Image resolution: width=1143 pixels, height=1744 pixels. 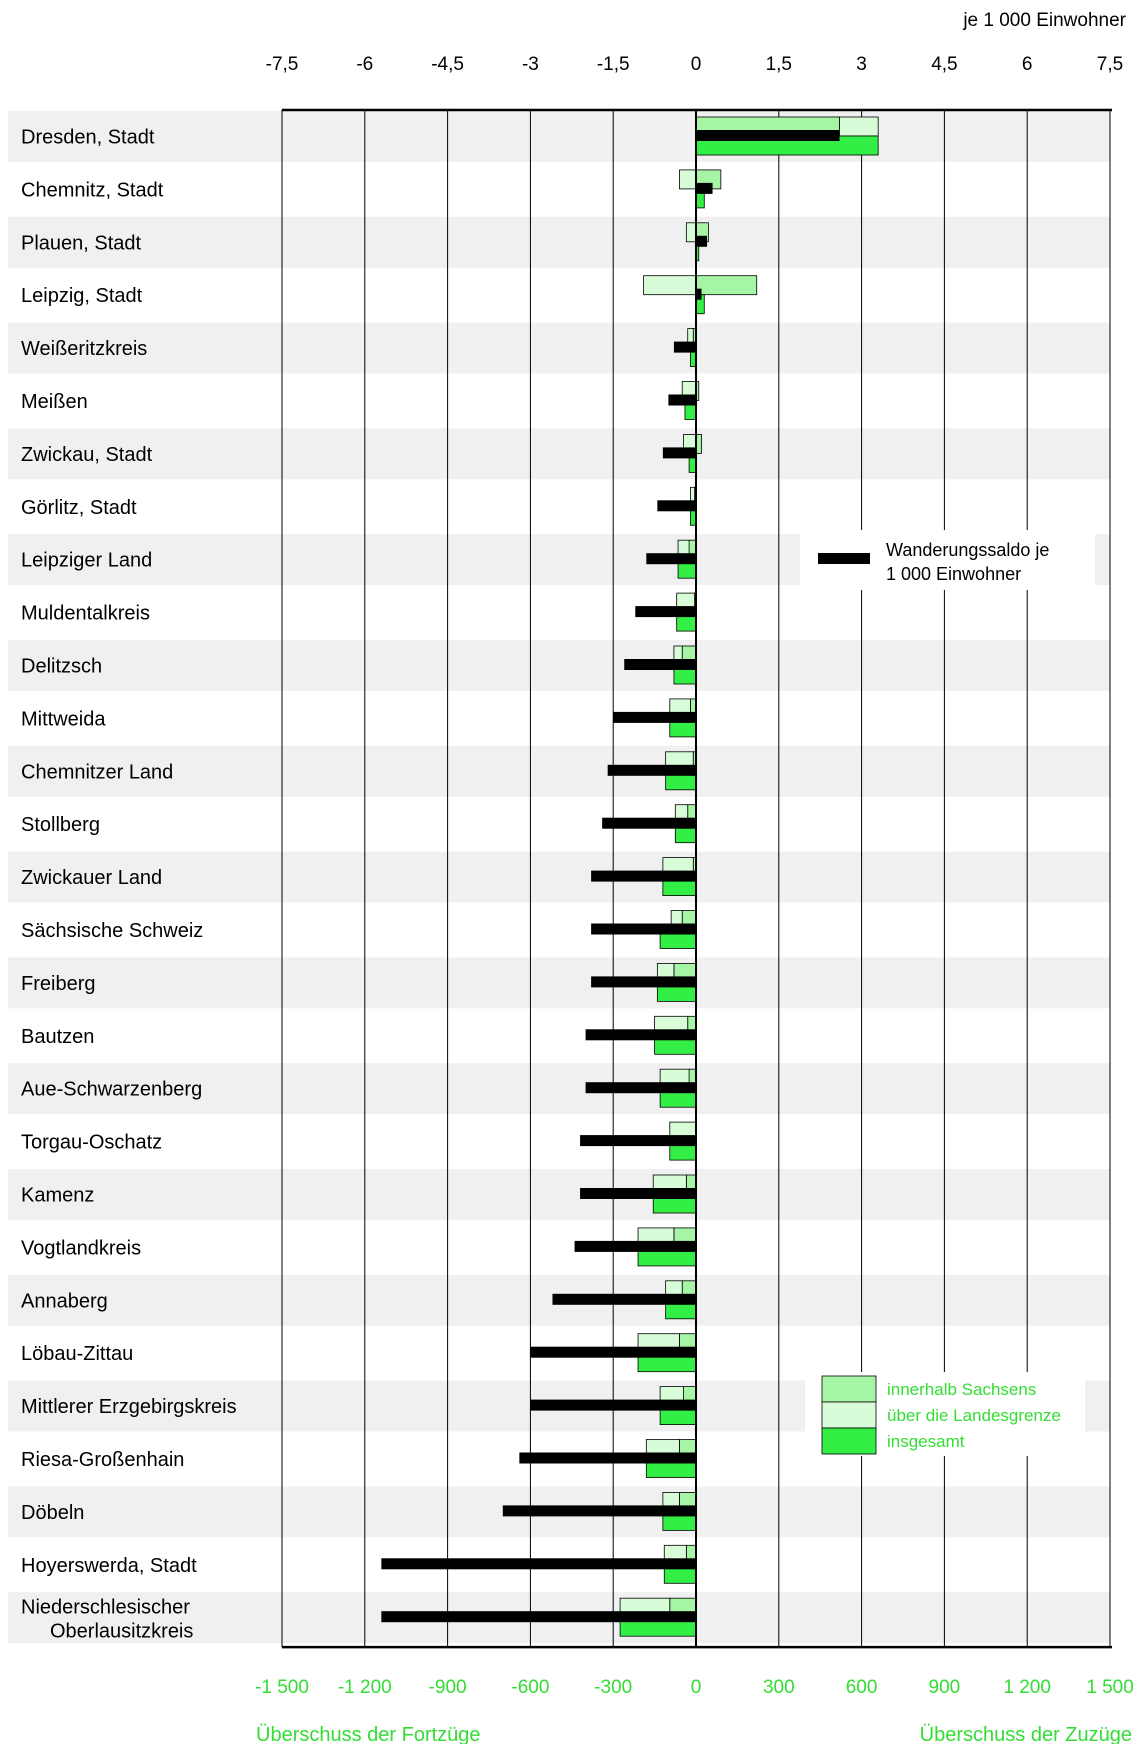 What do you see at coordinates (365, 1687) in the screenshot?
I see `bottom-tick-label: -1 200` at bounding box center [365, 1687].